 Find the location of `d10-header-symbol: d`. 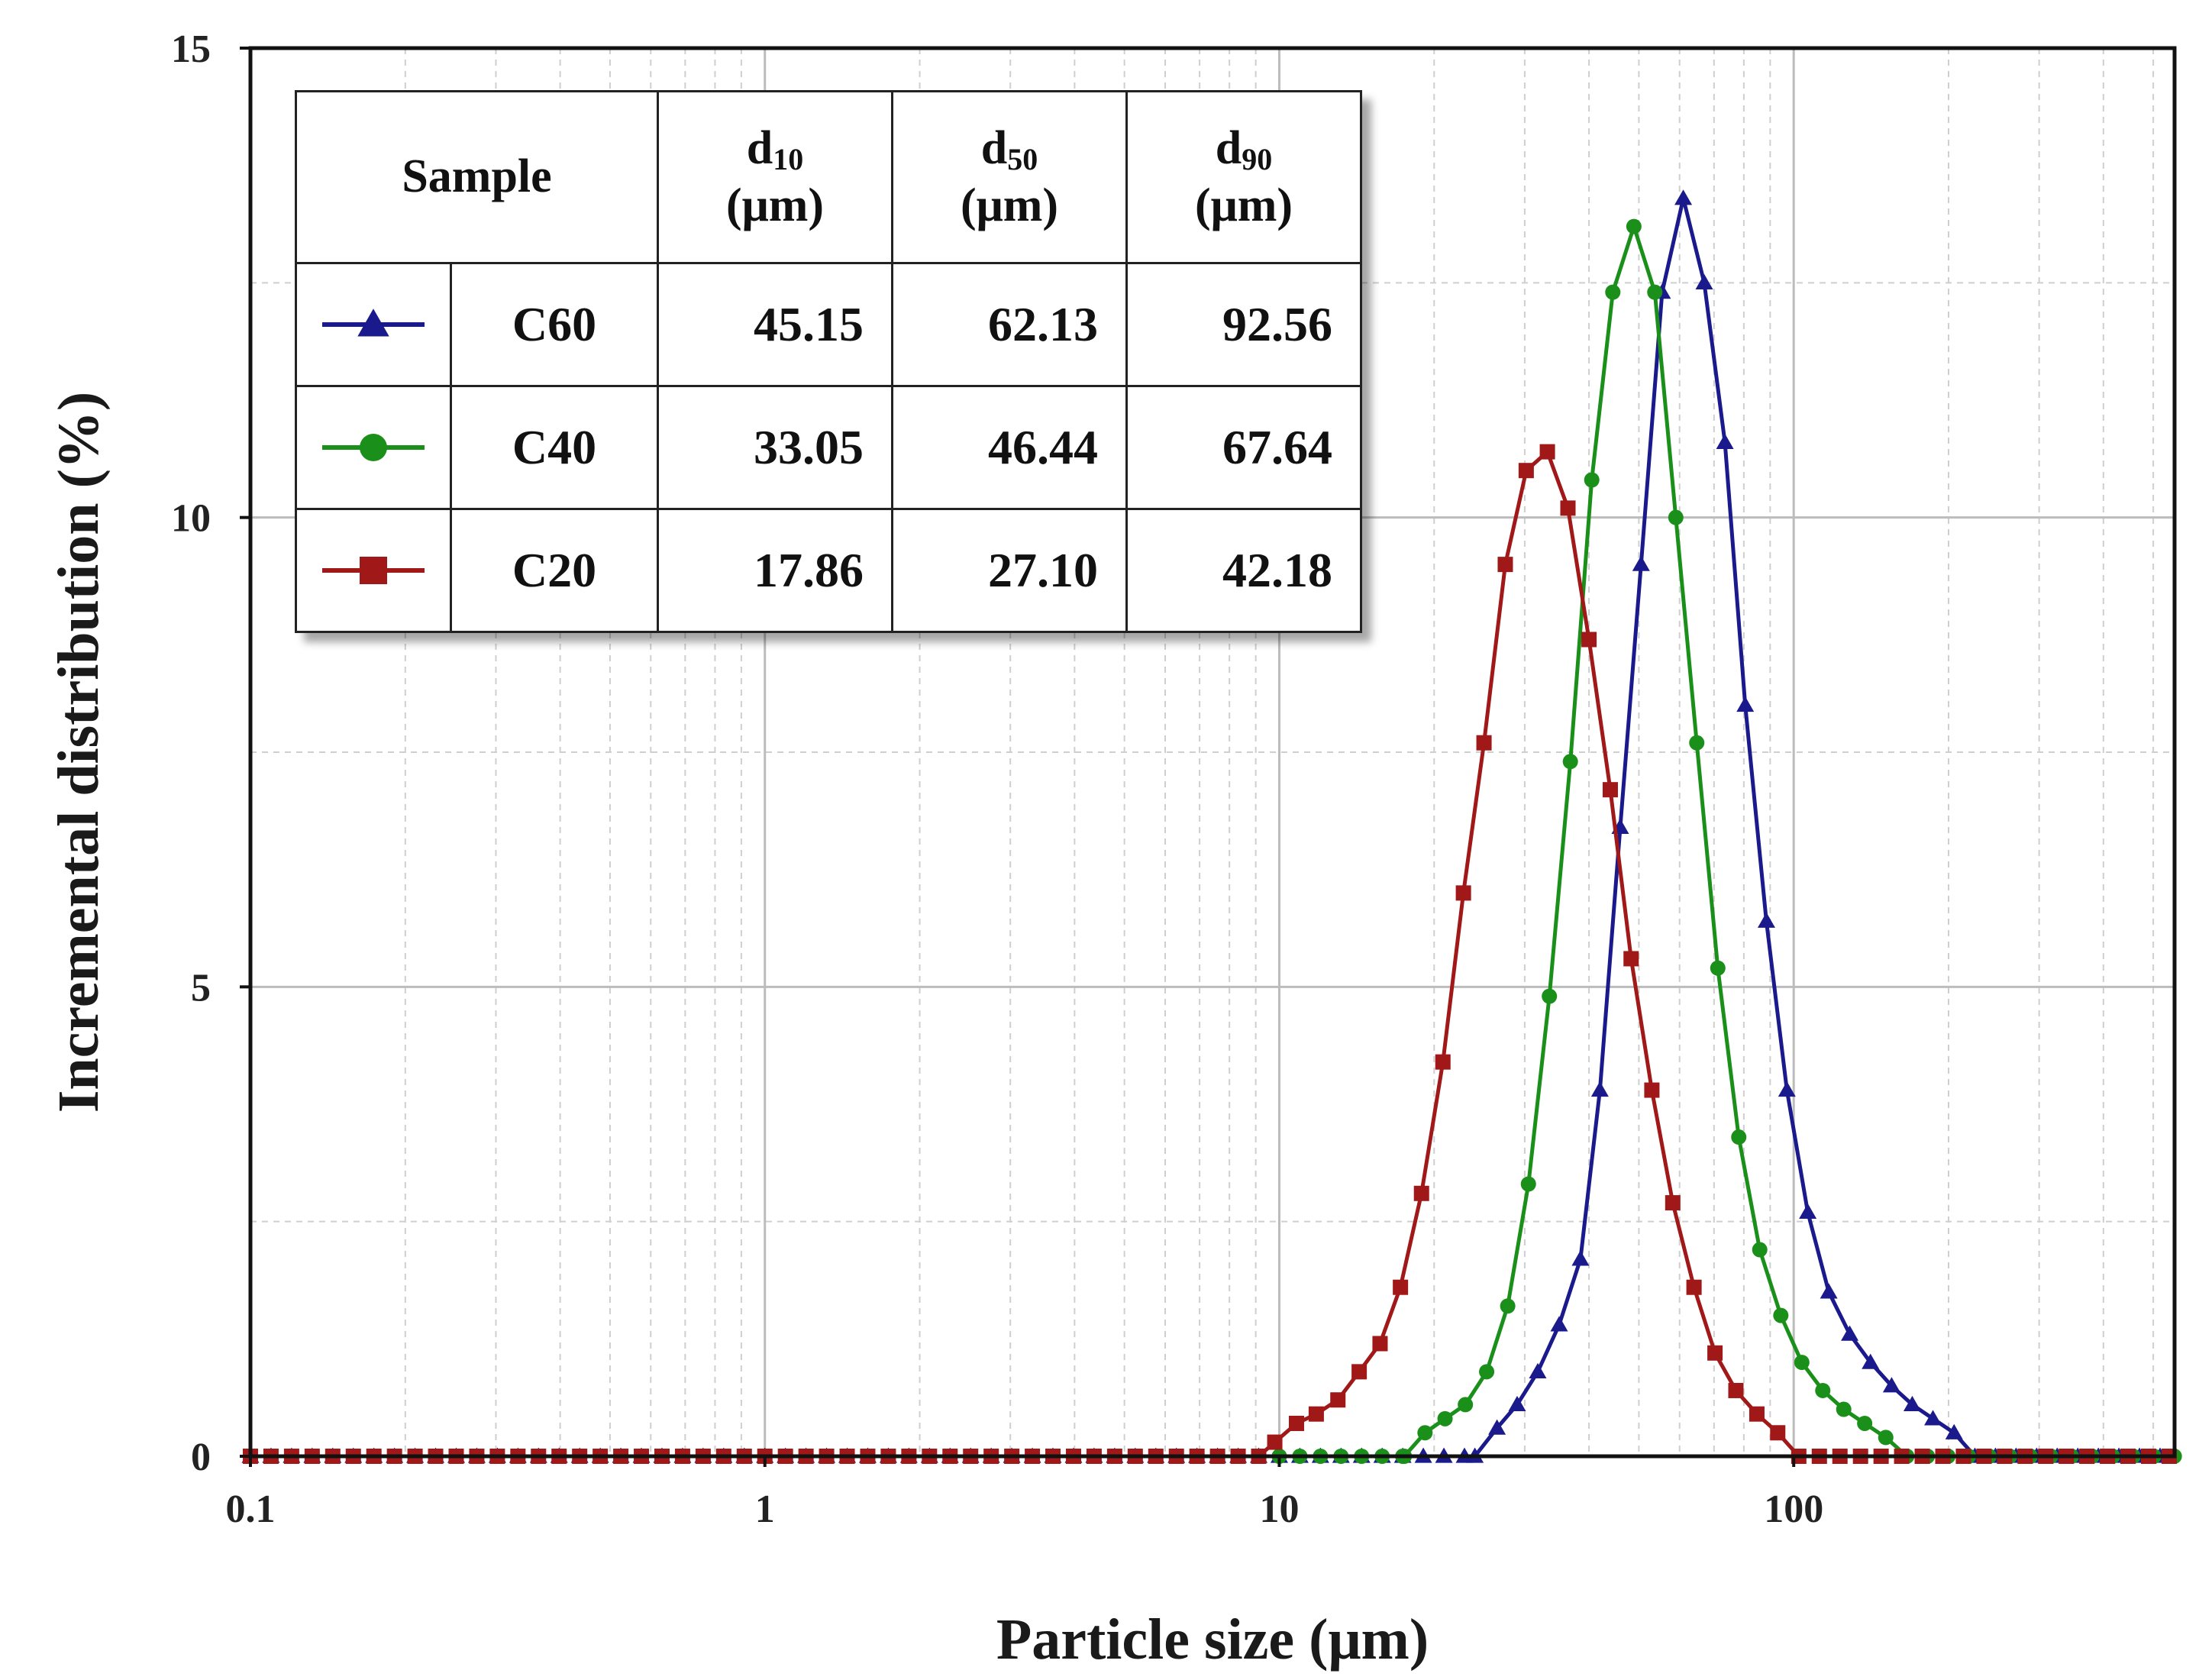

d10-header-symbol: d is located at coordinates (759, 148).